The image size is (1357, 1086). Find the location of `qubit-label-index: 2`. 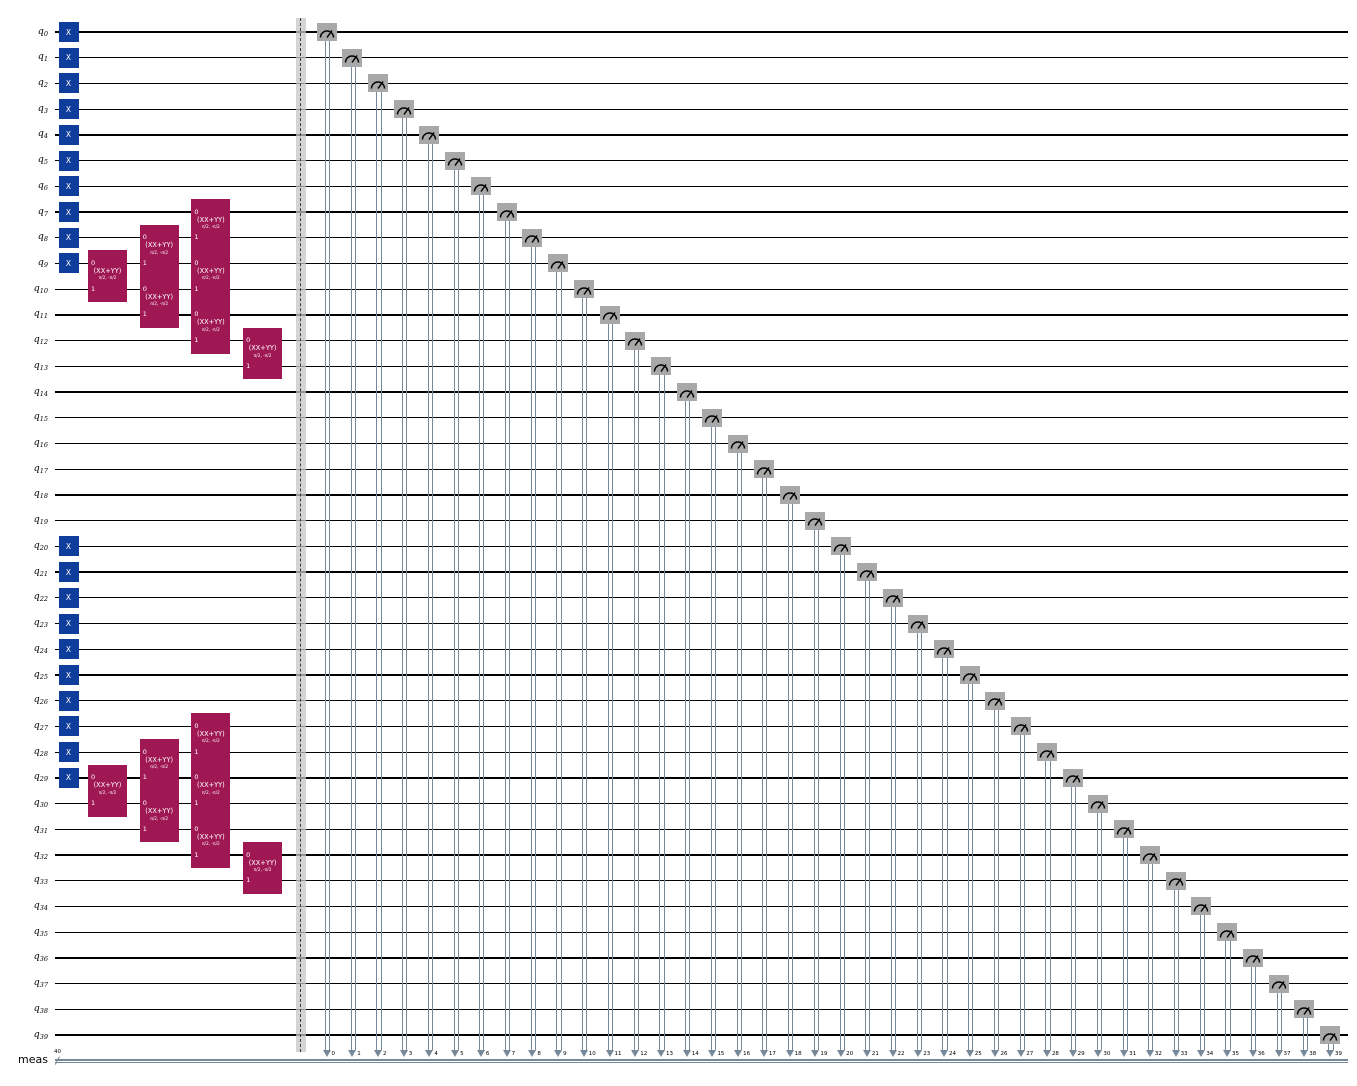

qubit-label-index: 2 is located at coordinates (45, 84).